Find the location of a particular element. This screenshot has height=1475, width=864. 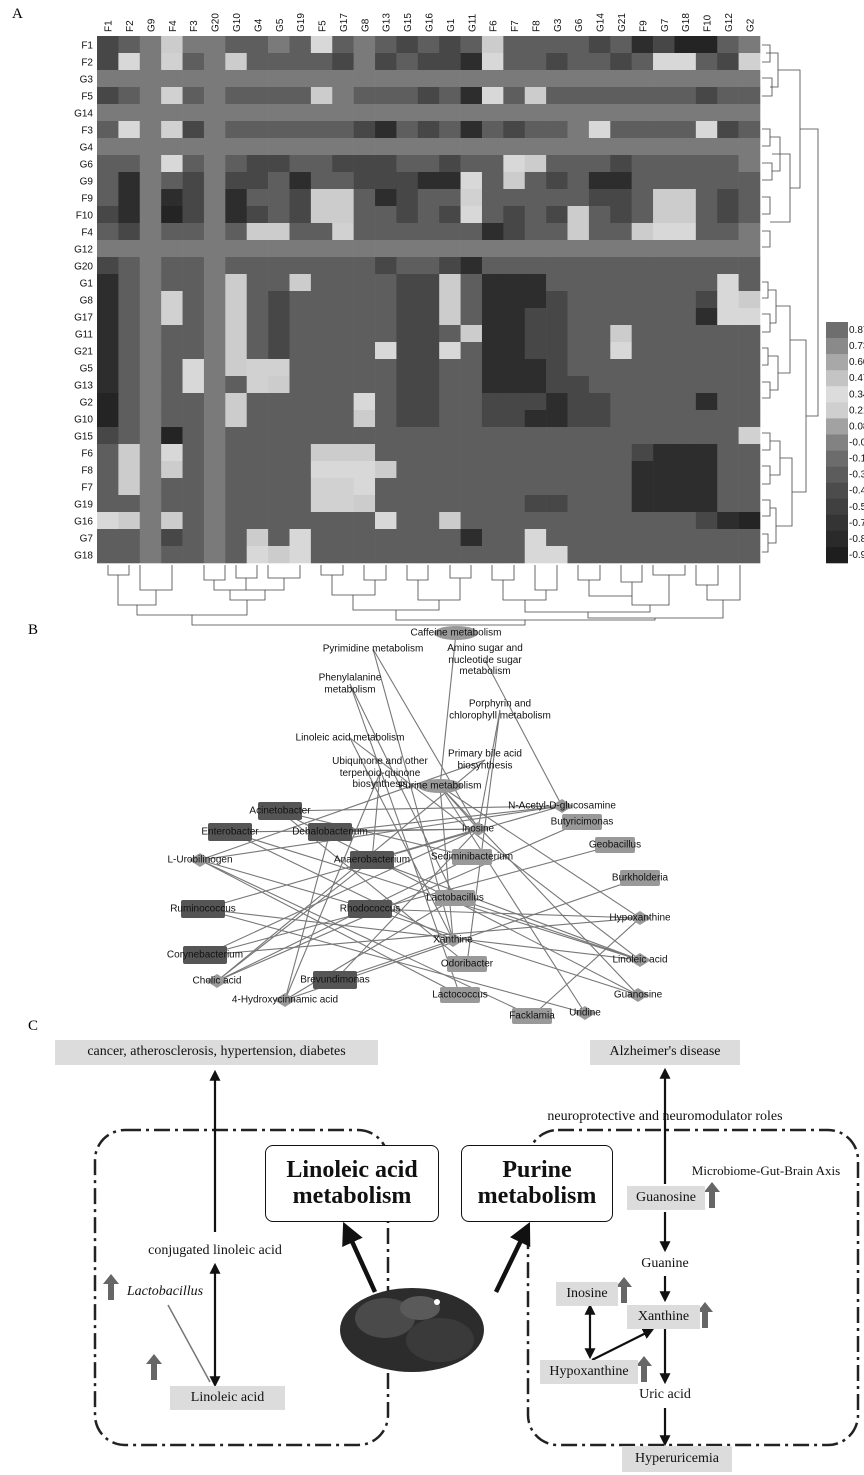

row-label: G8 is located at coordinates (87, 301).